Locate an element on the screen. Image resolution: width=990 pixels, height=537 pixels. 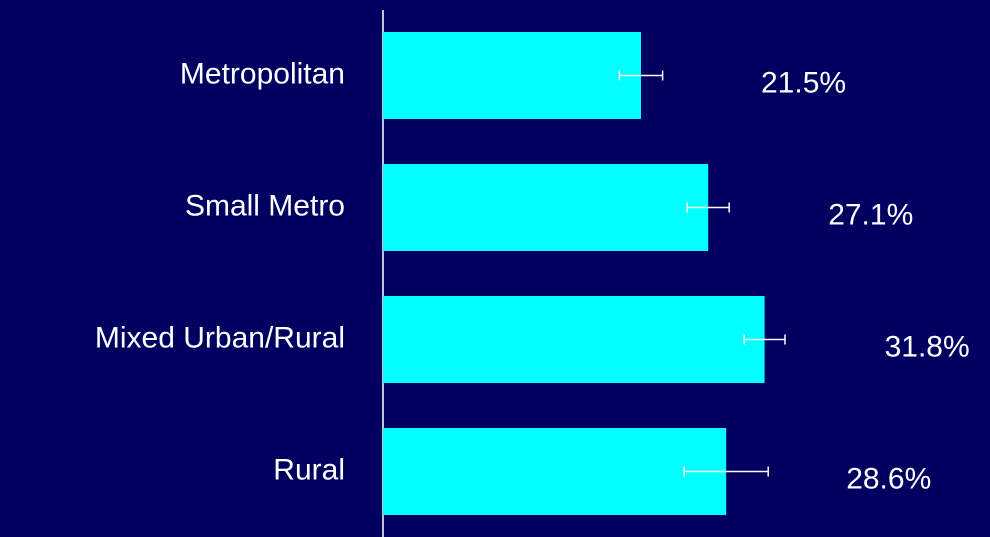
category-label: Small Metro is located at coordinates (265, 205).